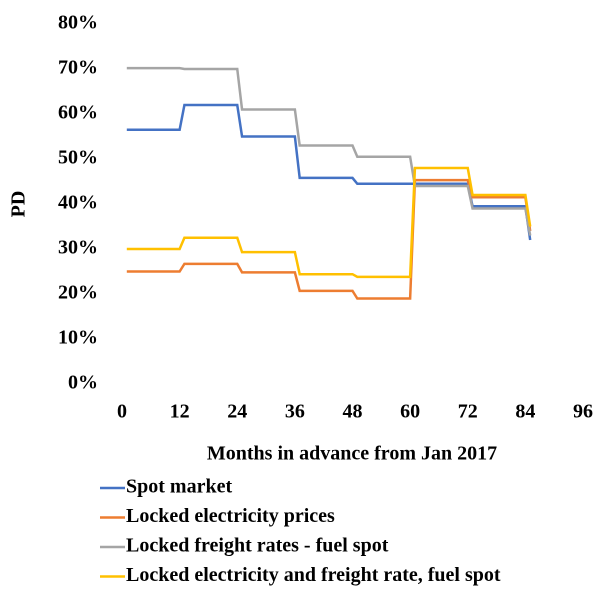  What do you see at coordinates (237, 412) in the screenshot?
I see `x-tick-label: 24` at bounding box center [237, 412].